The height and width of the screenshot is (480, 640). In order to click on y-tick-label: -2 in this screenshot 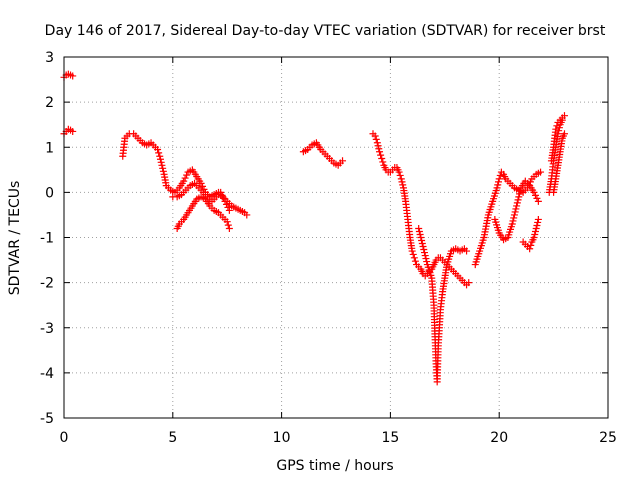, I will do `click(47, 284)`.